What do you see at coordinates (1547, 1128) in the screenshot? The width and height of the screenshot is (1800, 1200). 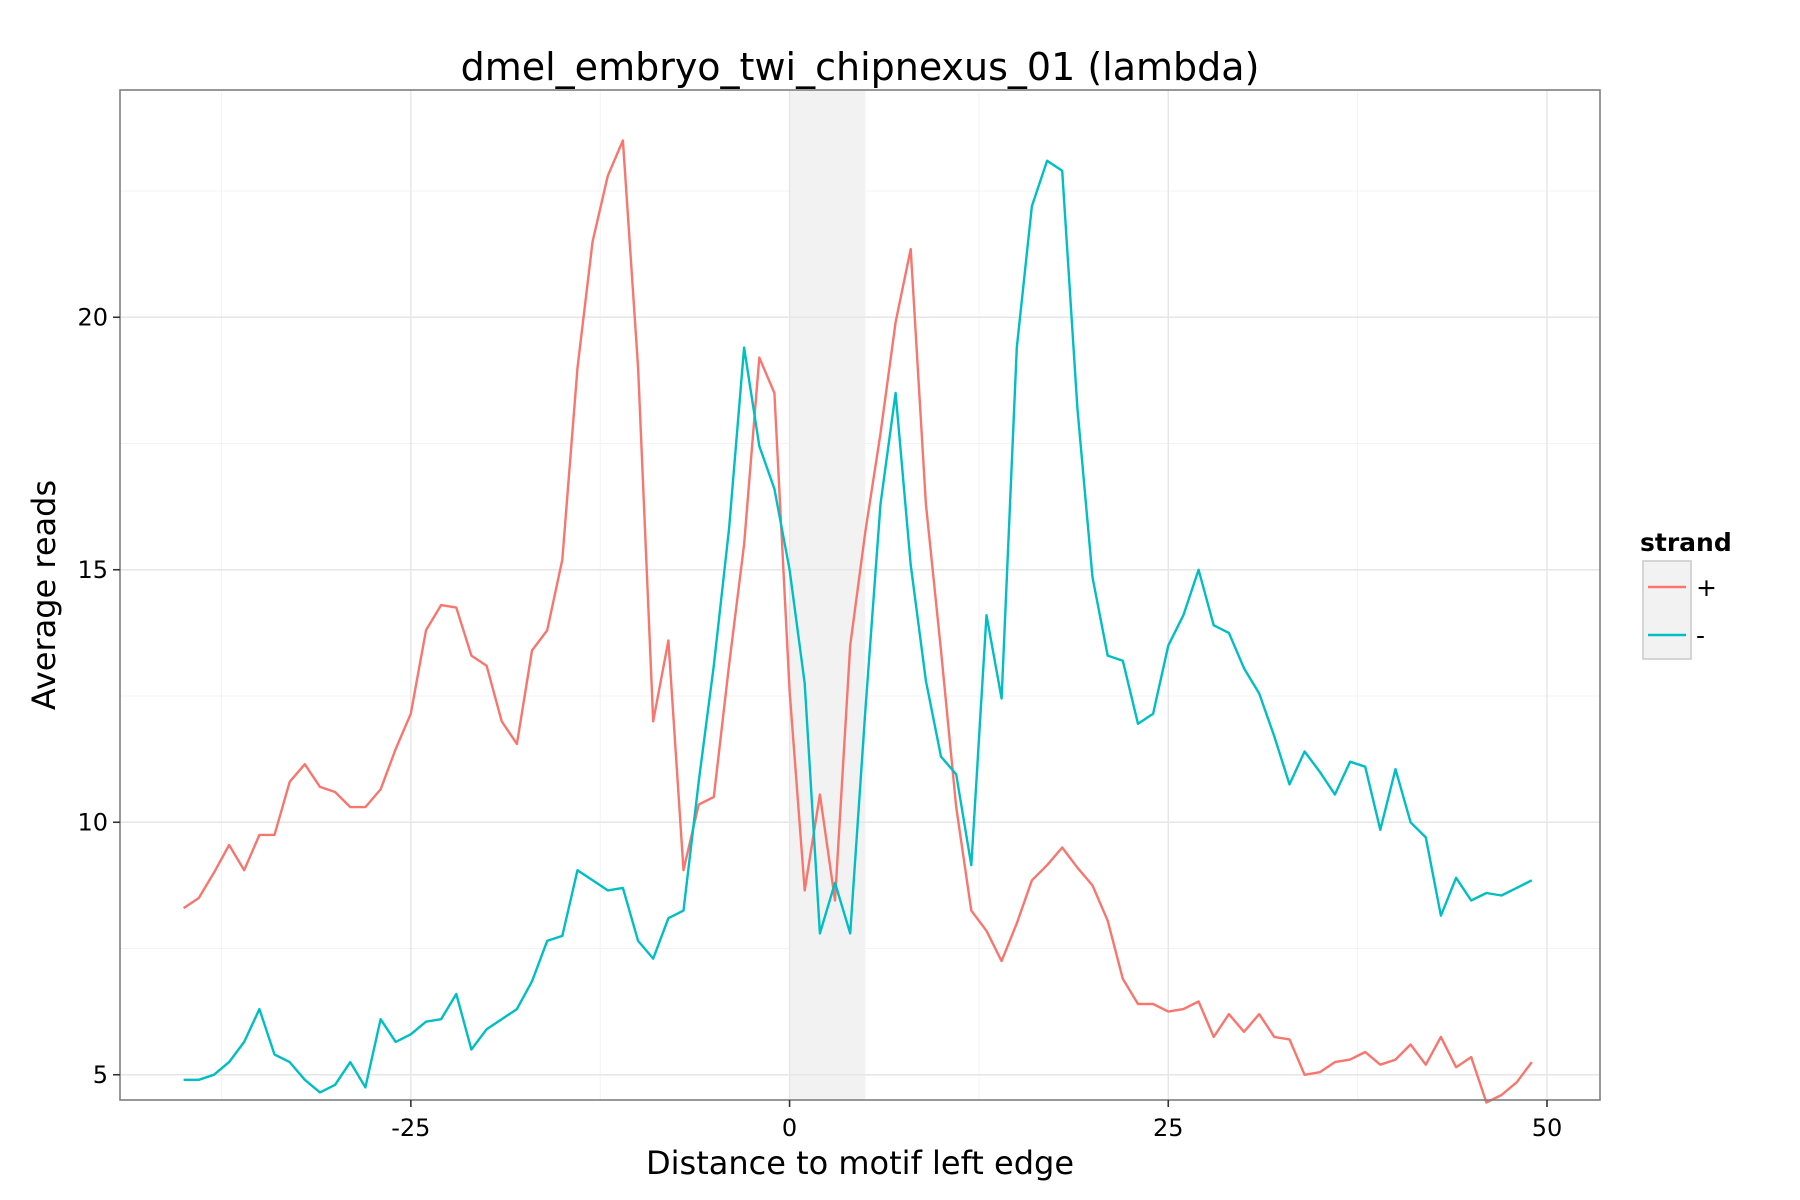 I see `x-tick-label: 50` at bounding box center [1547, 1128].